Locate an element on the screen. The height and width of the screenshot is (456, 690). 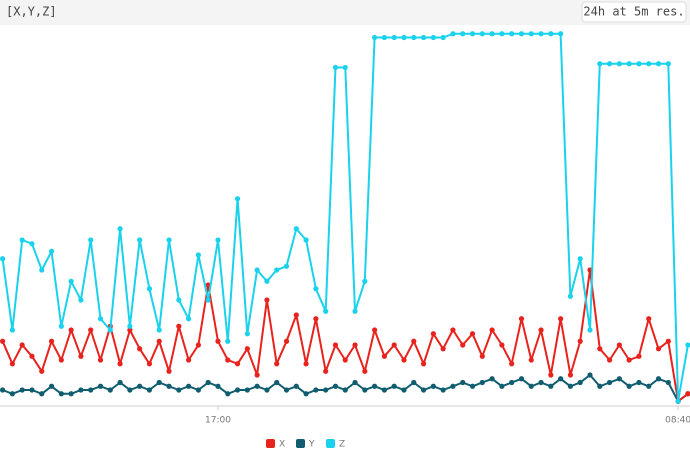
resolution-box is located at coordinates (634, 12).